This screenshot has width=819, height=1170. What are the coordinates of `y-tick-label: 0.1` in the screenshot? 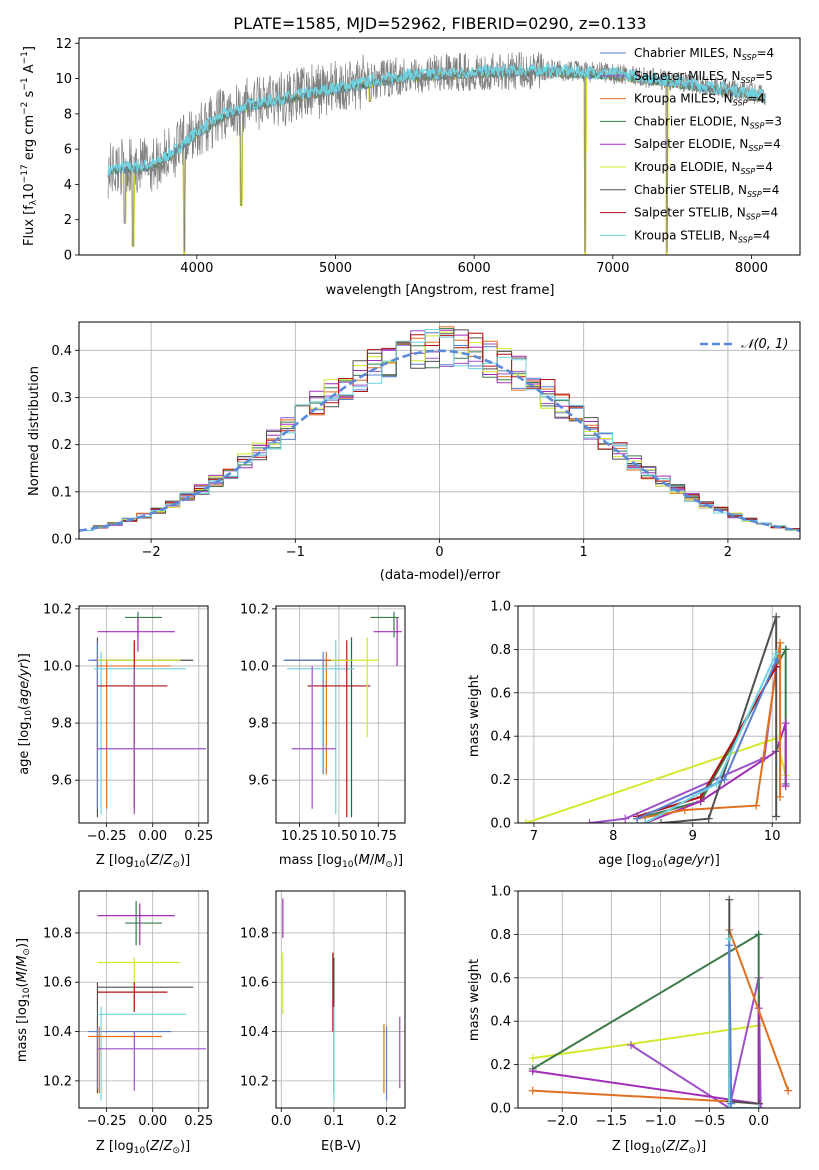 It's located at (61, 492).